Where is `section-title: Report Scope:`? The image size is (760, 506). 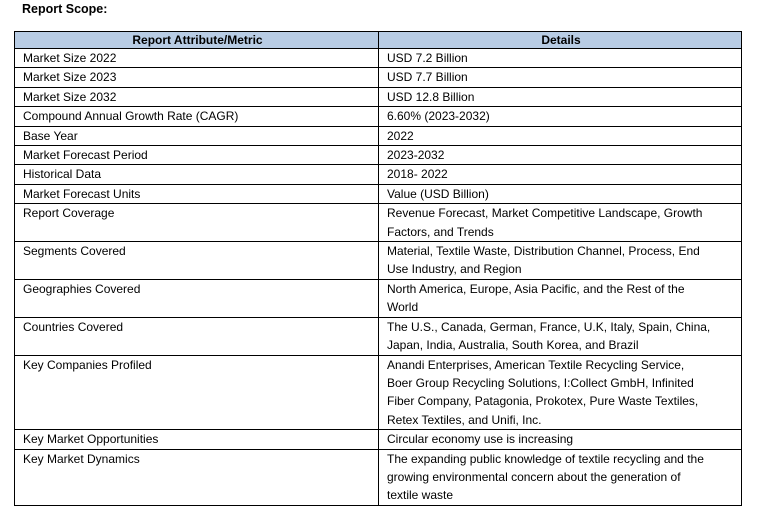 section-title: Report Scope: is located at coordinates (65, 9).